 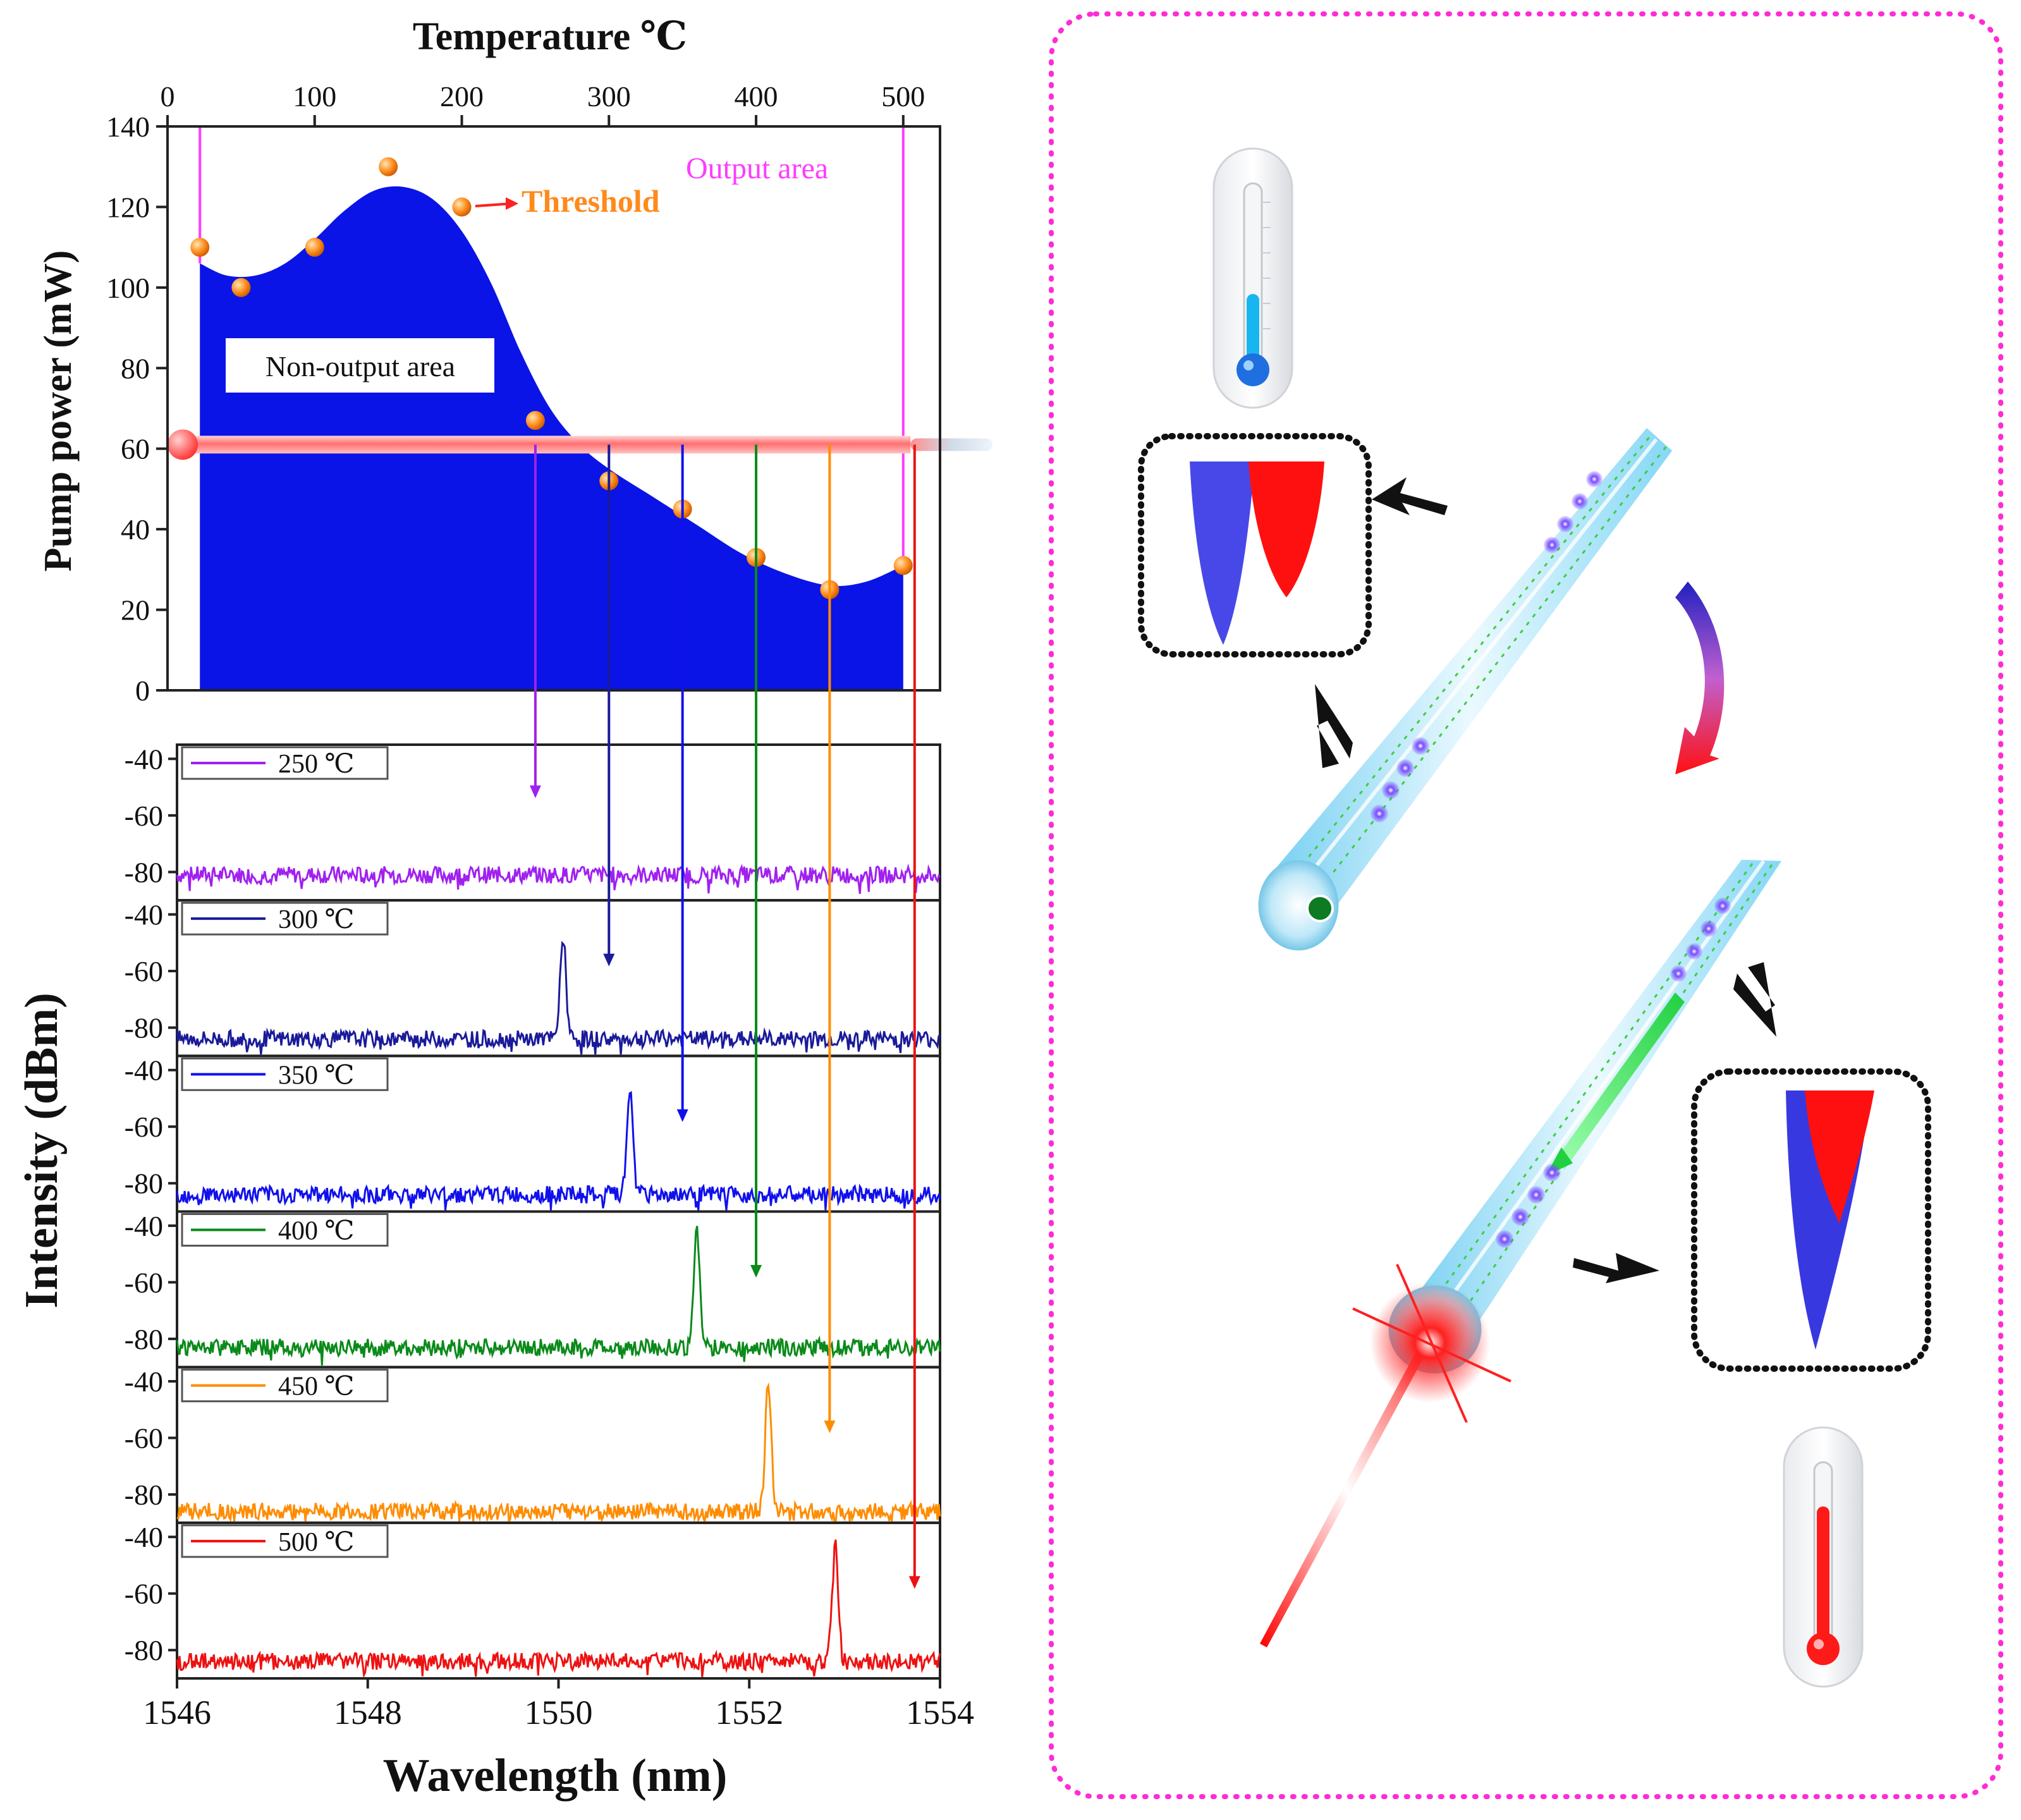 What do you see at coordinates (756, 96) in the screenshot?
I see `x-tick-label: 400` at bounding box center [756, 96].